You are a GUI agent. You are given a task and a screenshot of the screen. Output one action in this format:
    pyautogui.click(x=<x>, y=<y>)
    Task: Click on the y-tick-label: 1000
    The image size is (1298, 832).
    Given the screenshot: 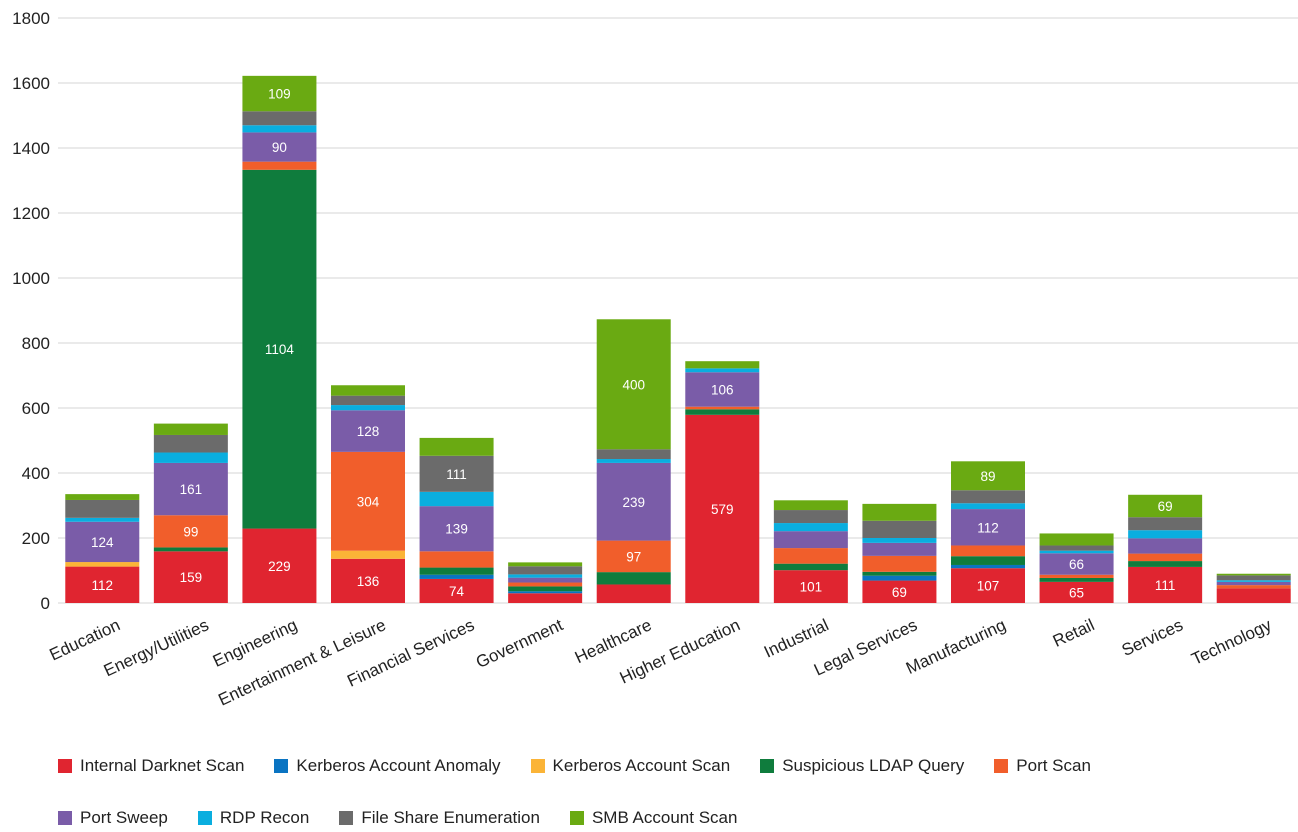 What is the action you would take?
    pyautogui.click(x=31, y=278)
    